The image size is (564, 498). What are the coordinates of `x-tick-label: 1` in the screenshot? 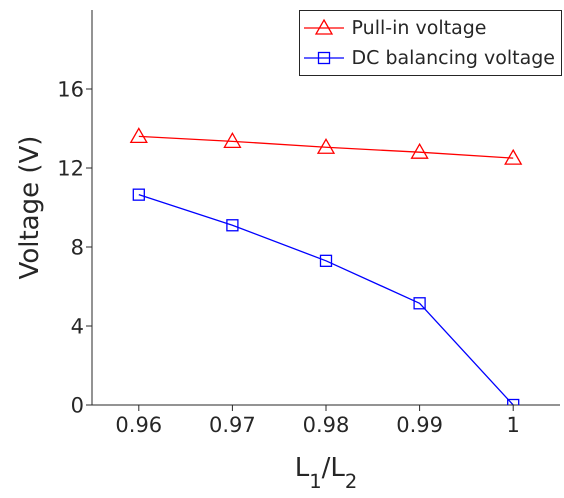 It's located at (513, 424).